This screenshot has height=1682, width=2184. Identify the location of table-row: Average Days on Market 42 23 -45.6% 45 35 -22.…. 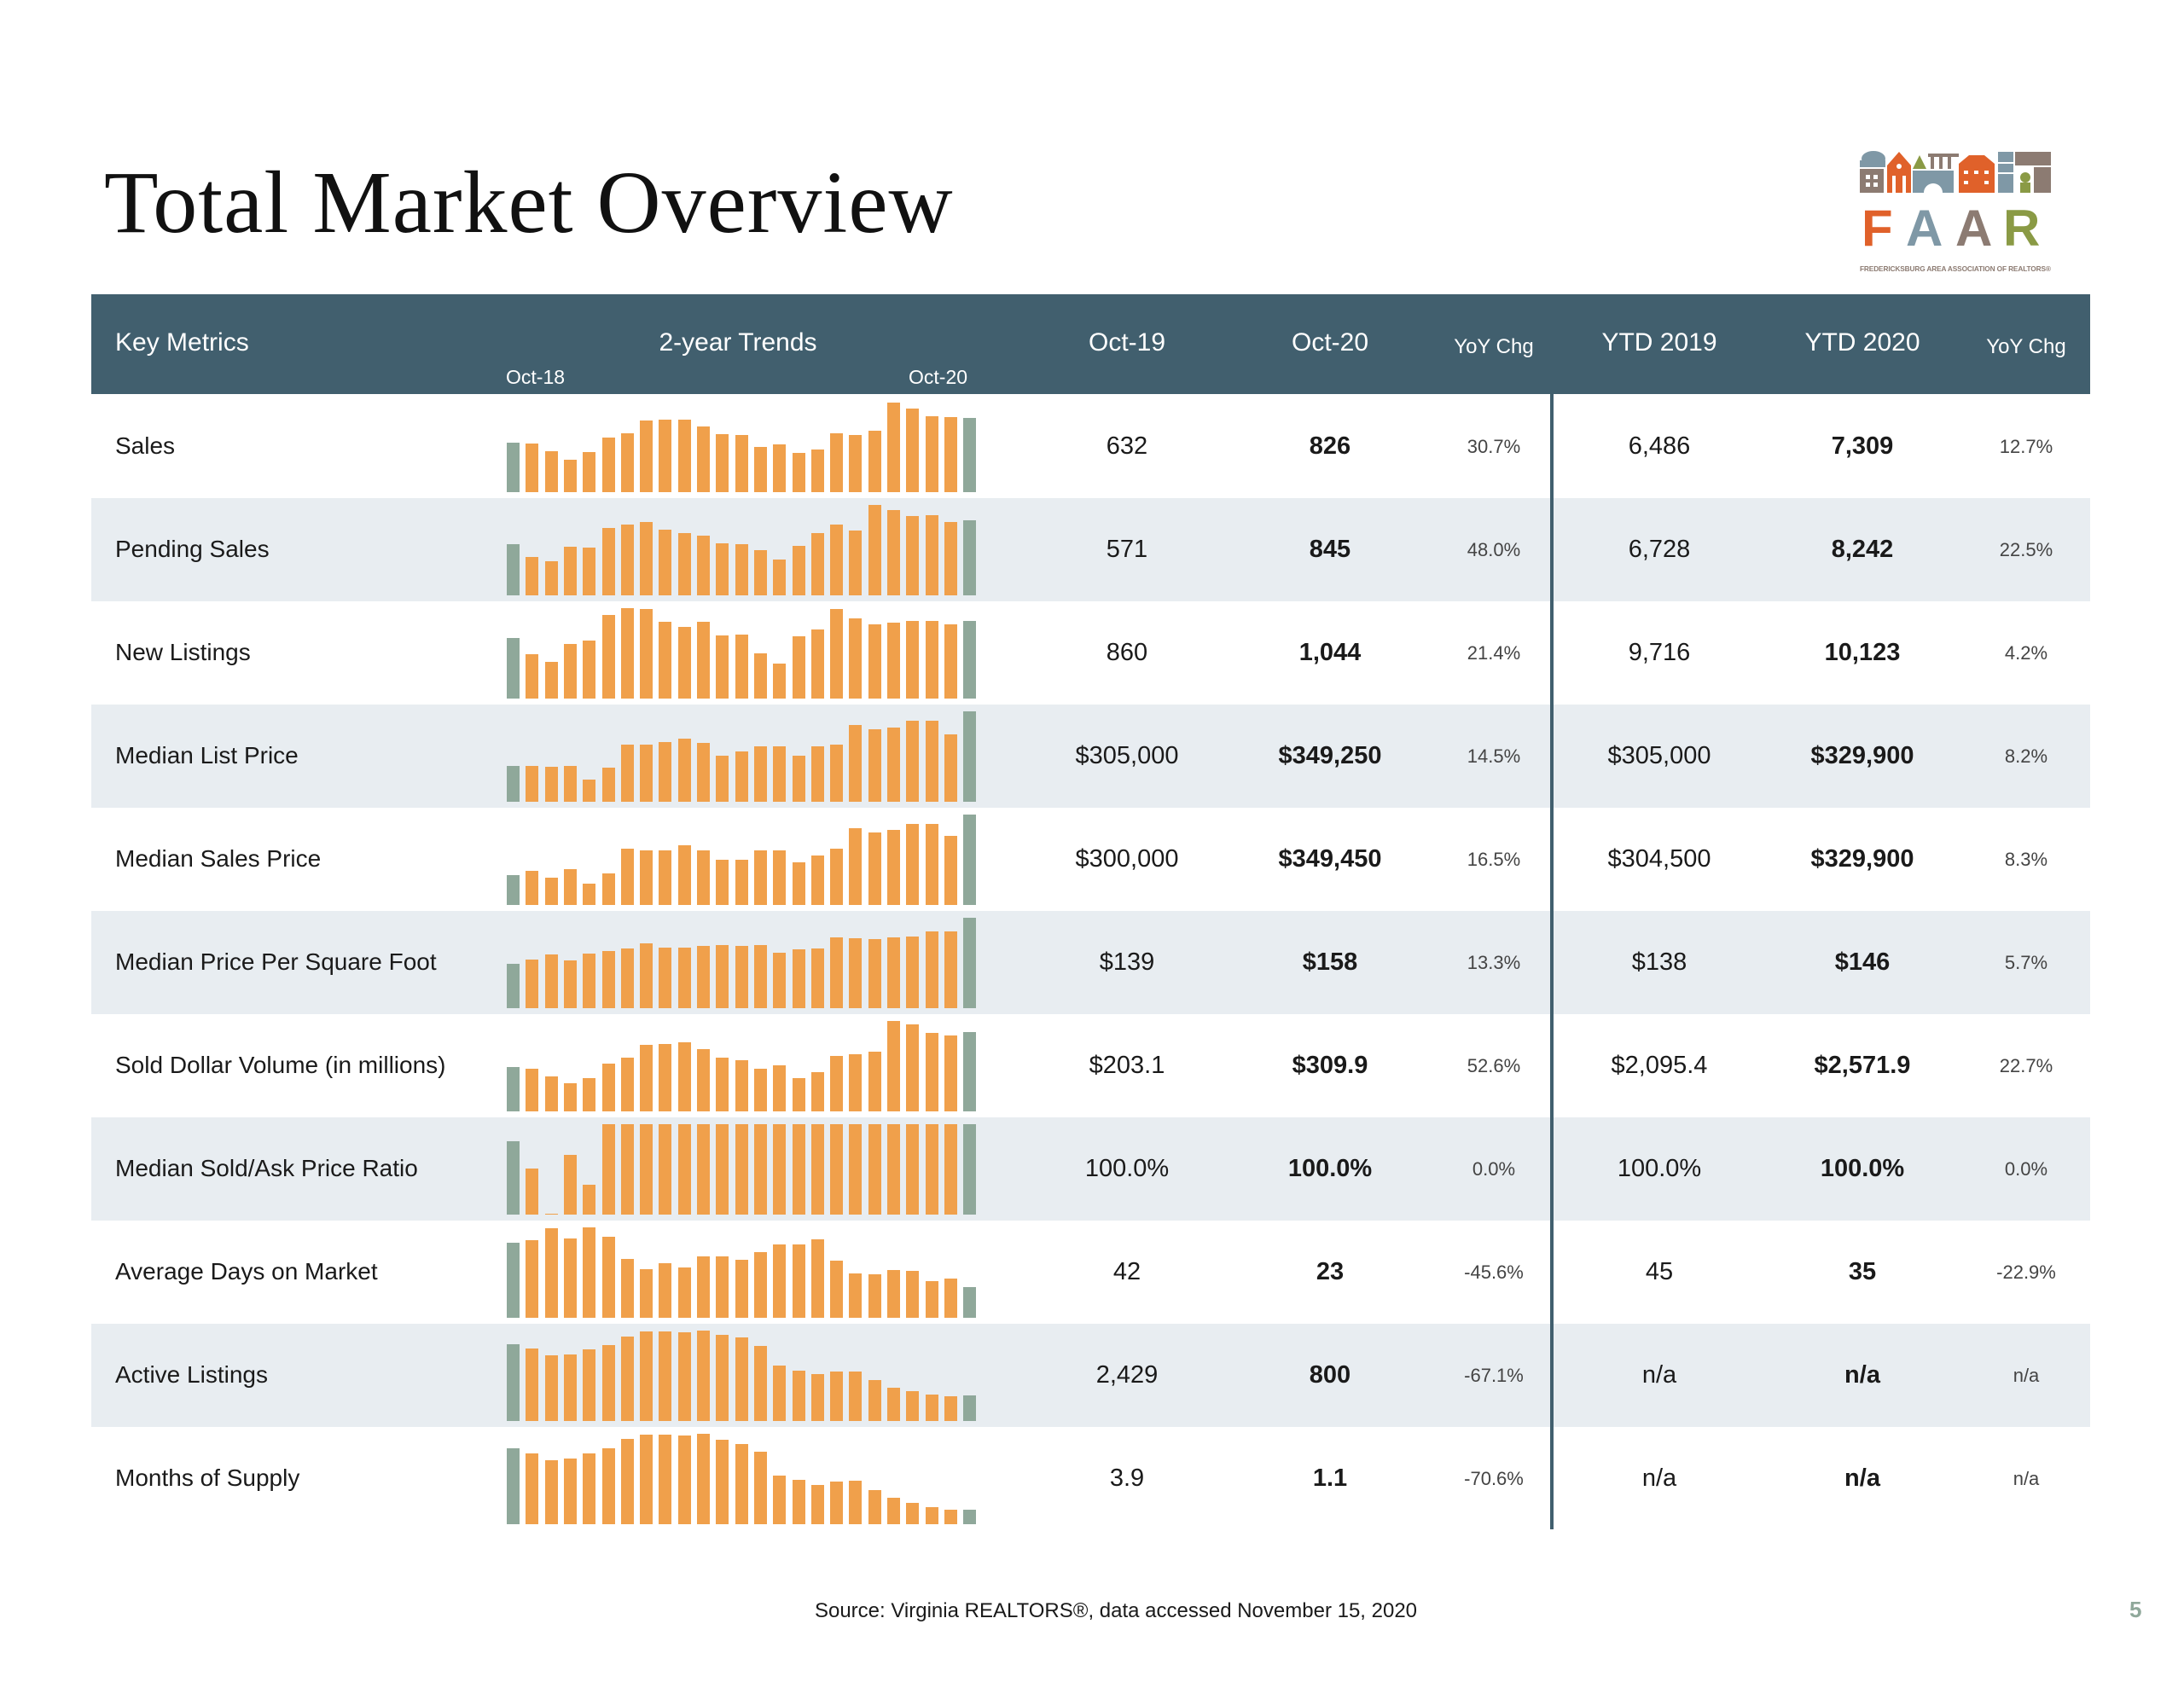
(1091, 1272).